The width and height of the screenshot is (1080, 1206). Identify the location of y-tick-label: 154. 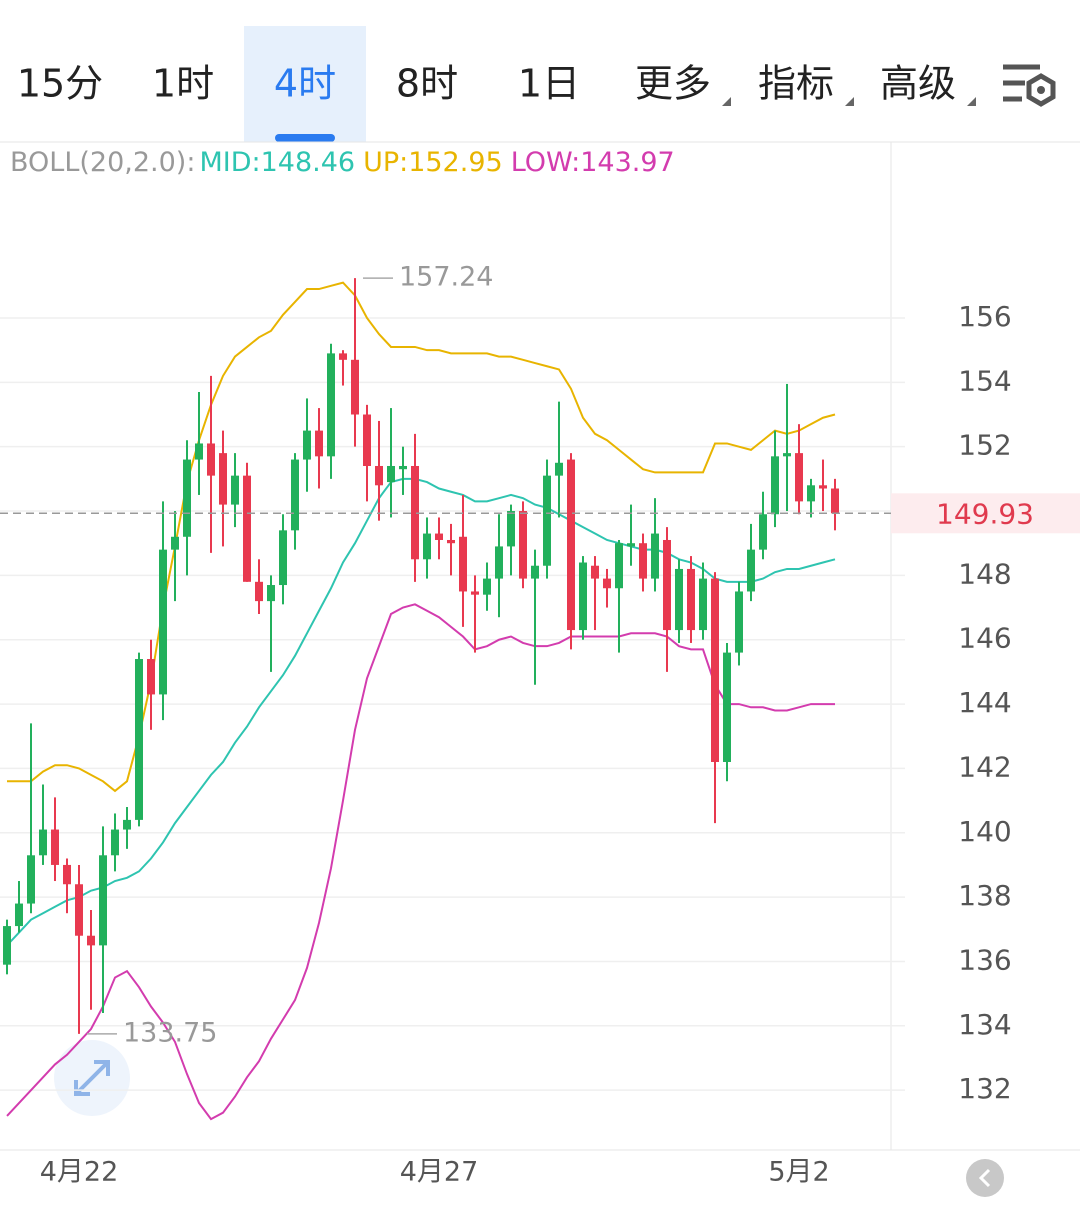
(984, 380).